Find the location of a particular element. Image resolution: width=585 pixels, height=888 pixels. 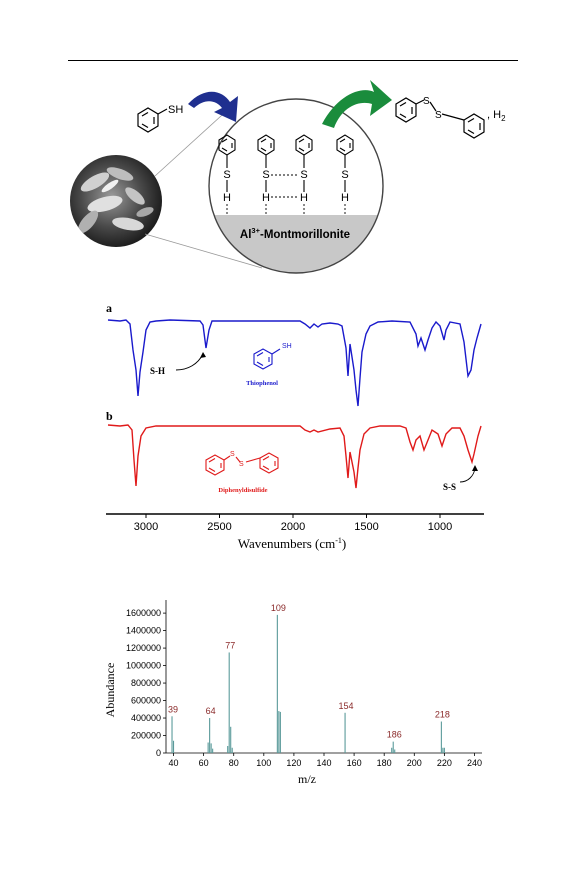

panel-a-label: a is located at coordinates (109, 308).